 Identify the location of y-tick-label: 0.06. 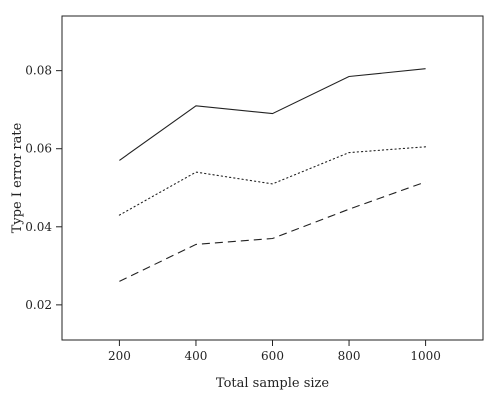
(38, 149).